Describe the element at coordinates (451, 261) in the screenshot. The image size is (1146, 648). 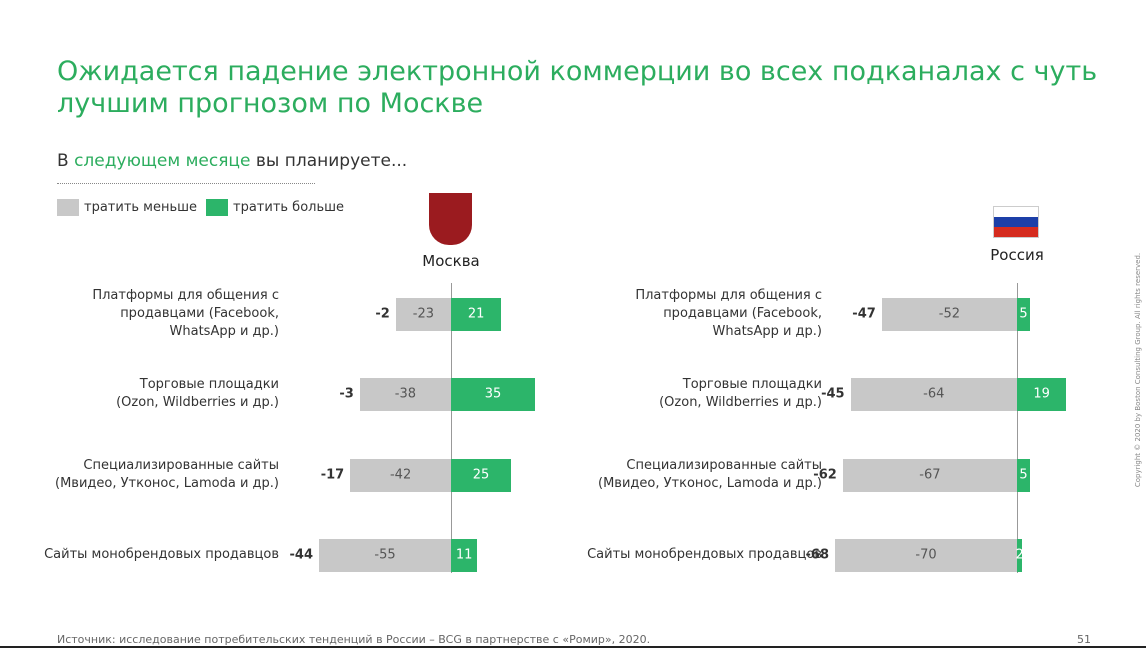
I see `chart-title: Москва` at that location.